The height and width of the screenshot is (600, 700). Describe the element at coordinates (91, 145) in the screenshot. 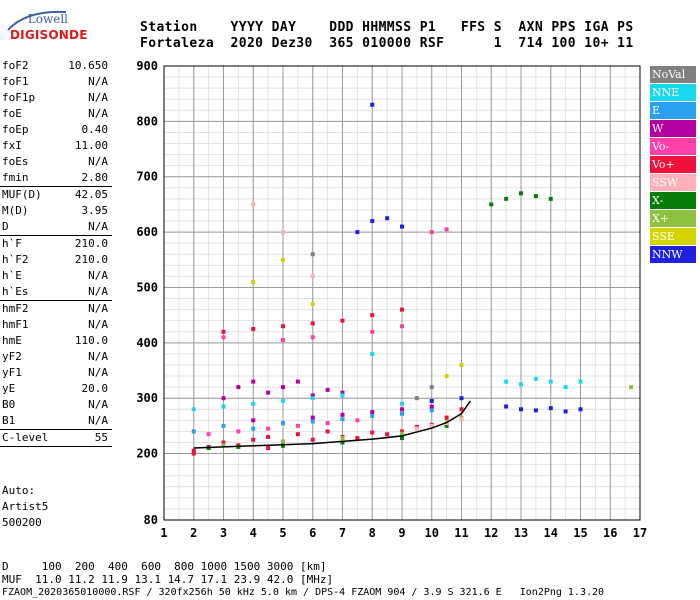

I see `param-value: 11.00` at that location.